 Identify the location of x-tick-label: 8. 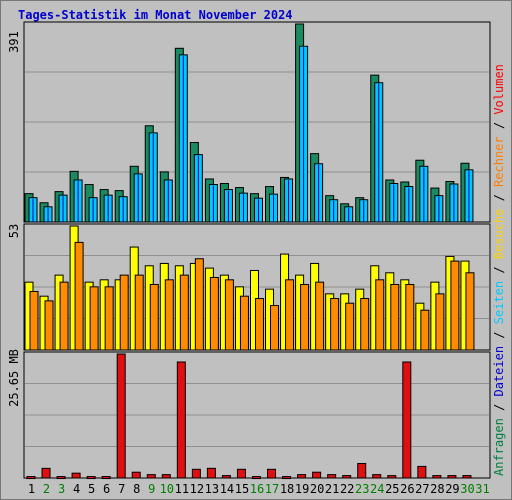
(136, 489).